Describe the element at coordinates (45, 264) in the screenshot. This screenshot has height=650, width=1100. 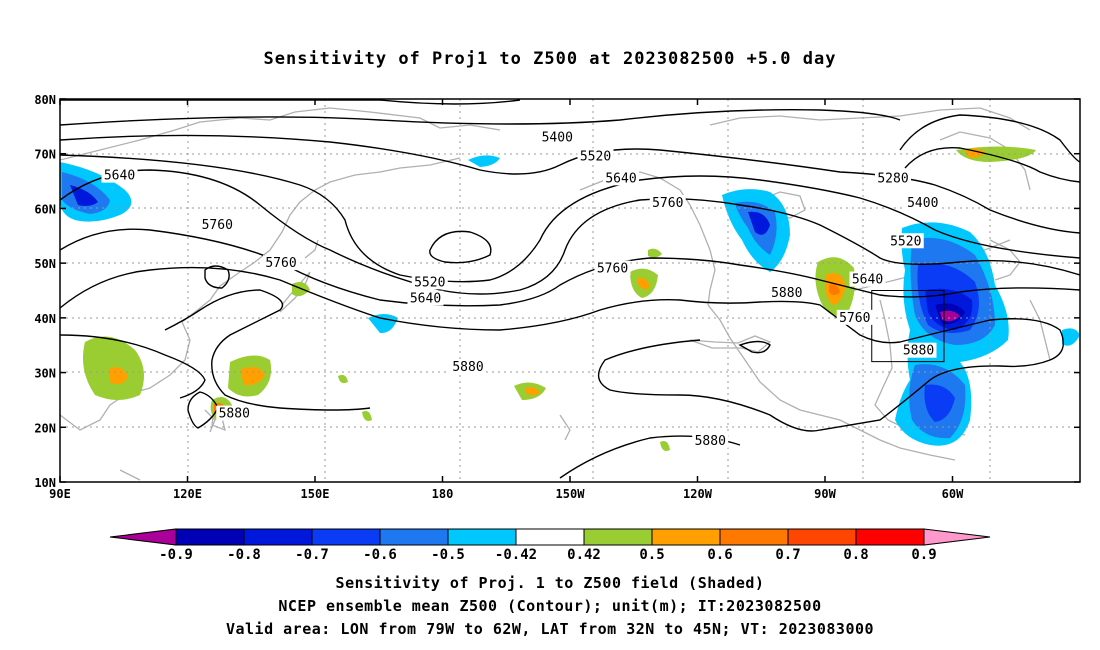
I see `lat-tick-label: 50N` at that location.